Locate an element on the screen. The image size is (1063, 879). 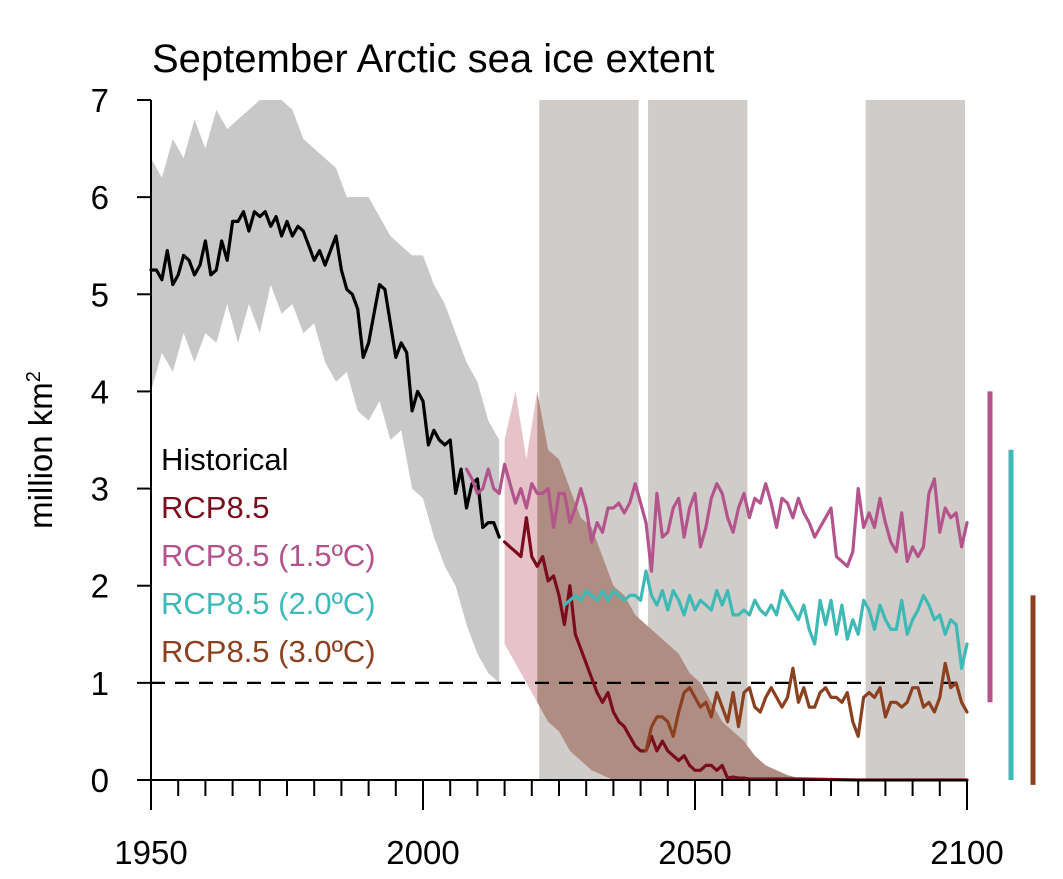
y-tick-label-1: 1 is located at coordinates (100, 683).